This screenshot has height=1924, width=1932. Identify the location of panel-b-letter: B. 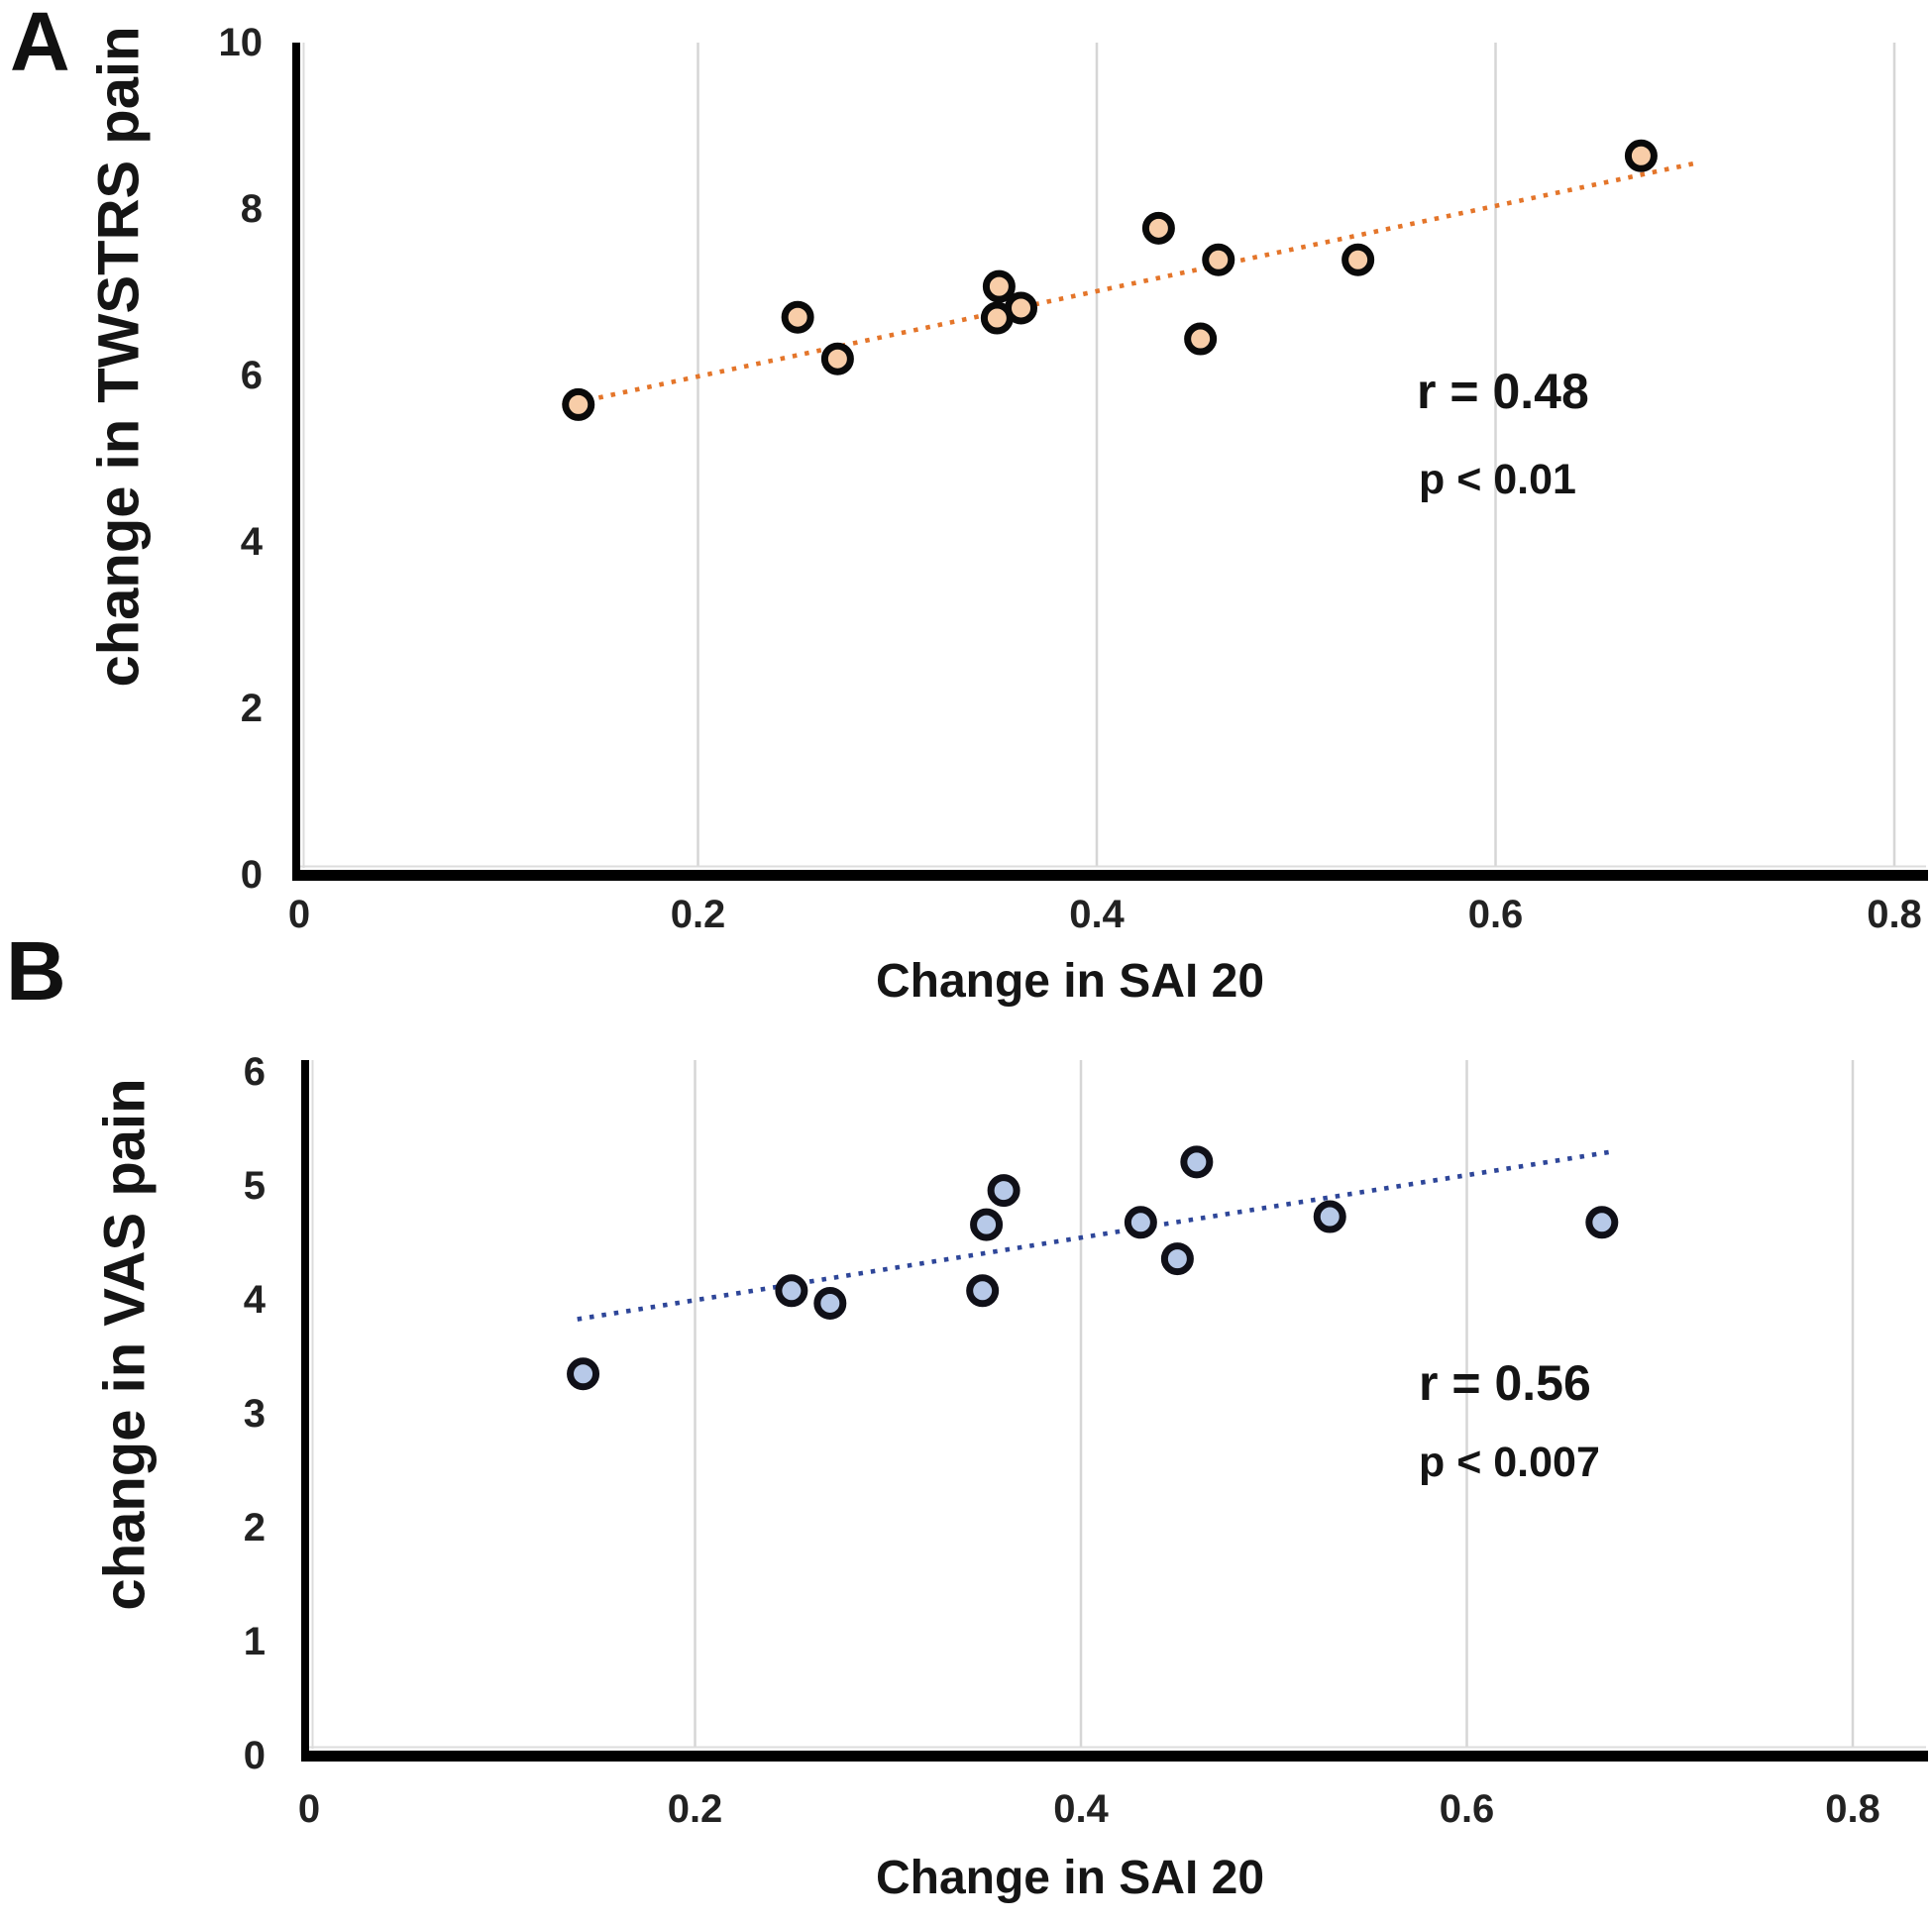
(36, 970).